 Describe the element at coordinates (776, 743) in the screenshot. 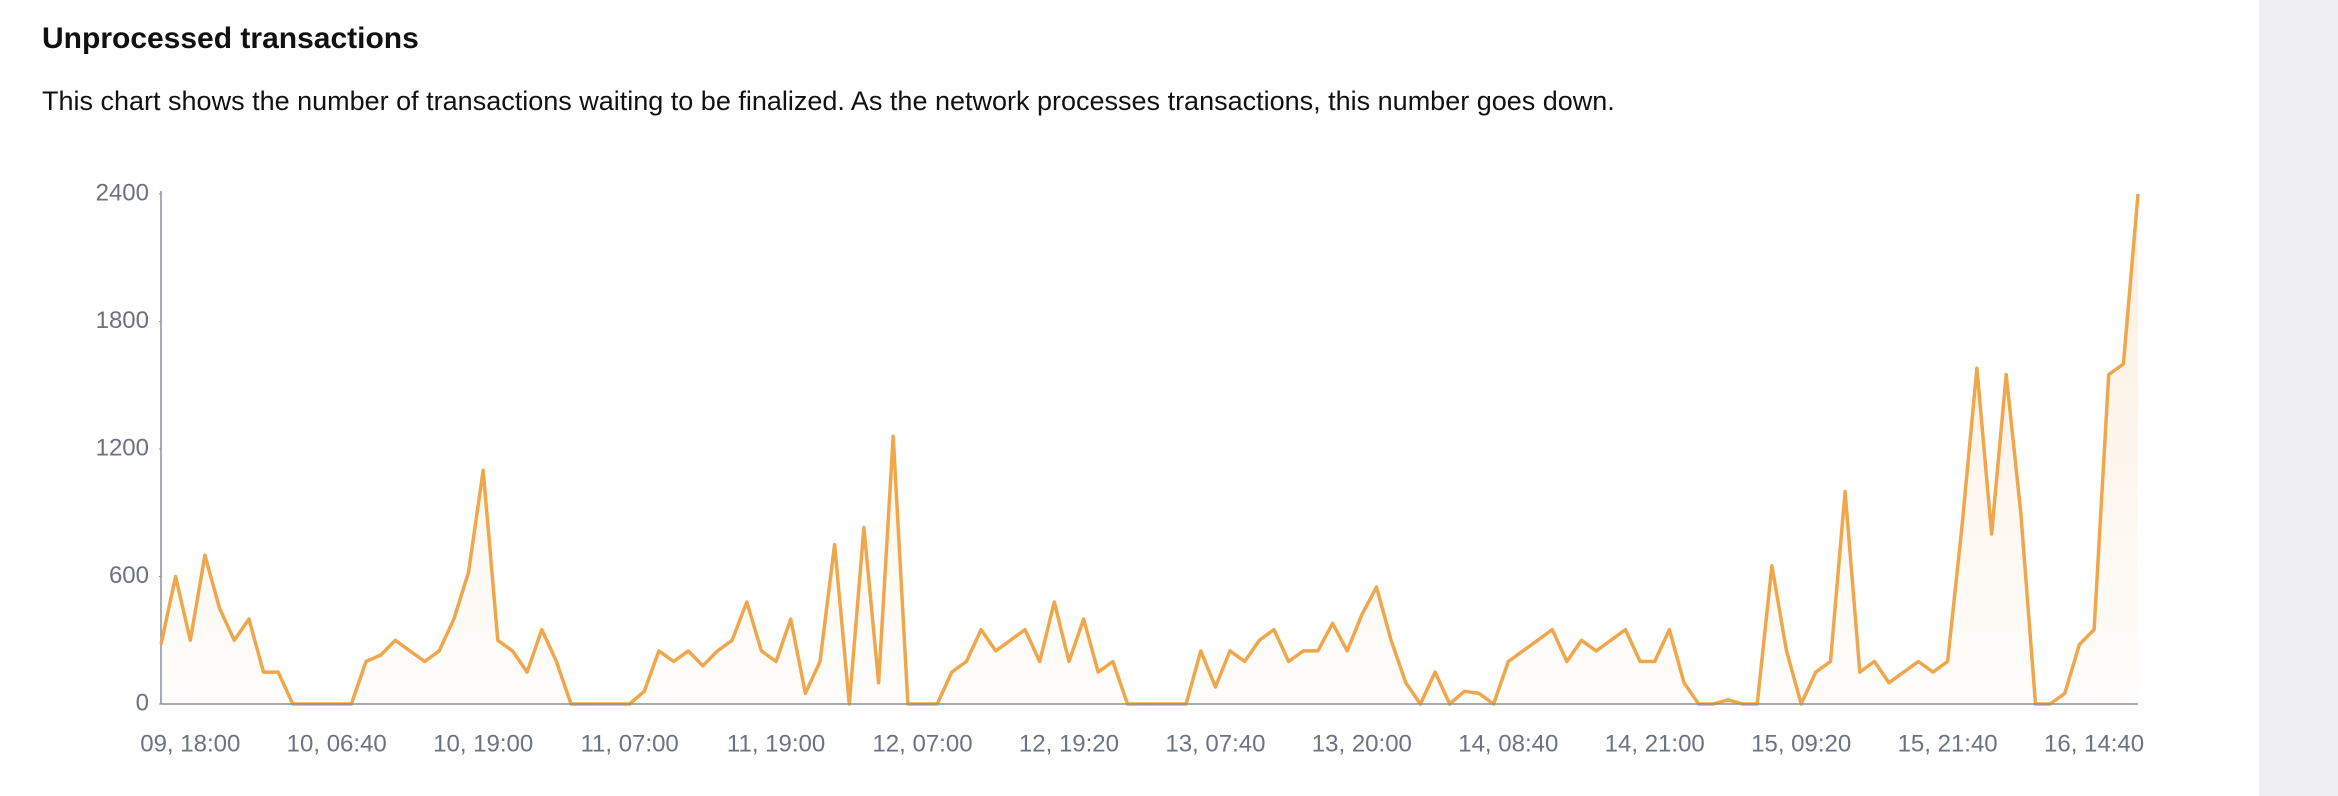

I see `x-tick-label: 11, 19:00` at that location.